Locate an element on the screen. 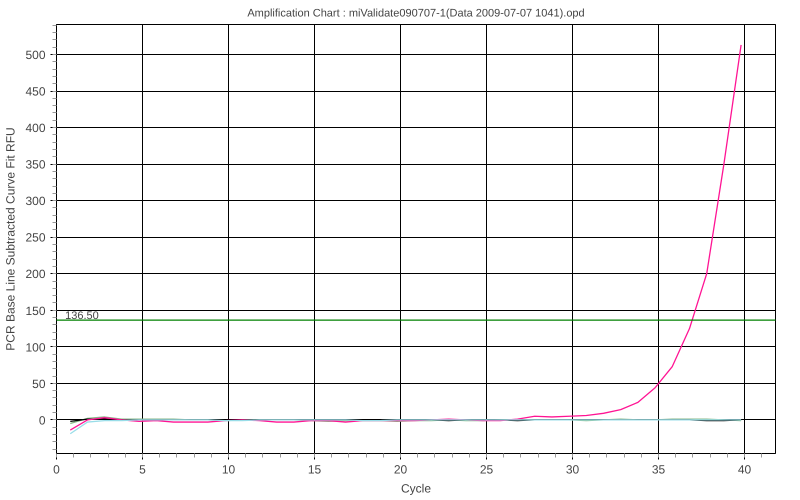 This screenshot has width=800, height=500. chart-title: Amplification Chart : miValidate090707-1(Data 2009-07-07 1041).opd is located at coordinates (416, 14).